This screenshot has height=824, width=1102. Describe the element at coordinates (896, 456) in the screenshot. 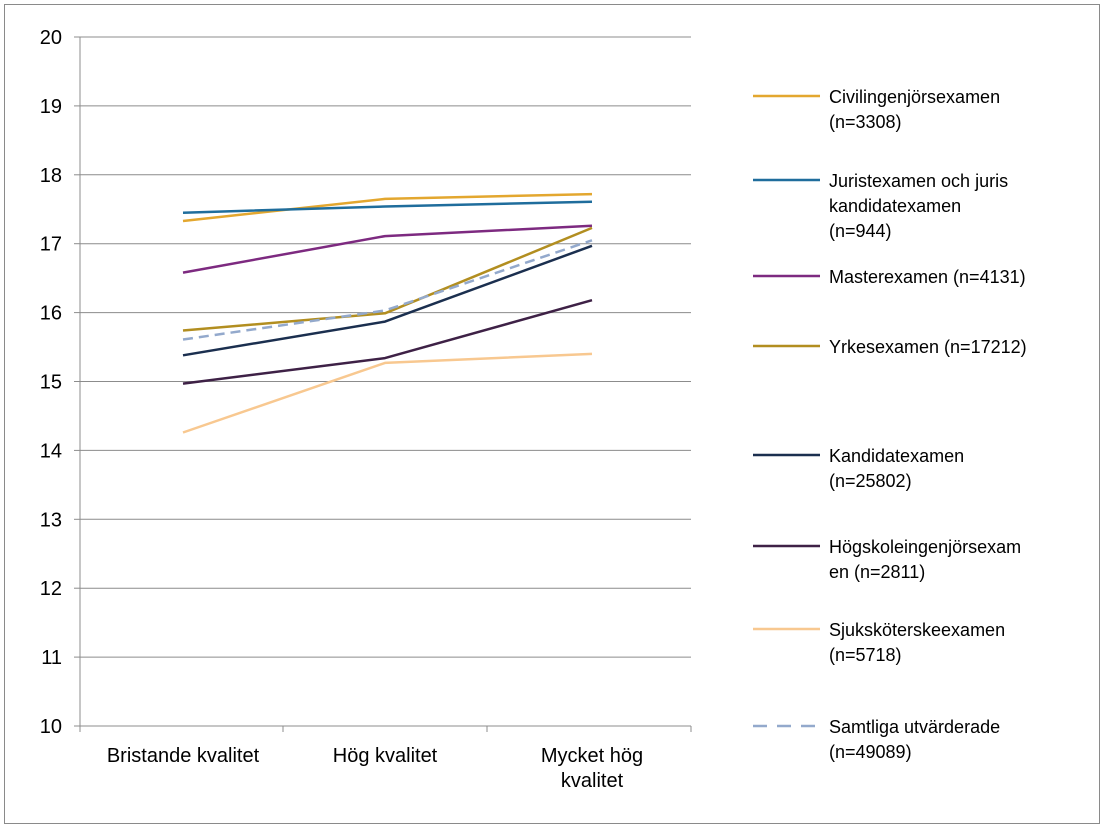

I see `legend-label: Kandidatexamen` at that location.